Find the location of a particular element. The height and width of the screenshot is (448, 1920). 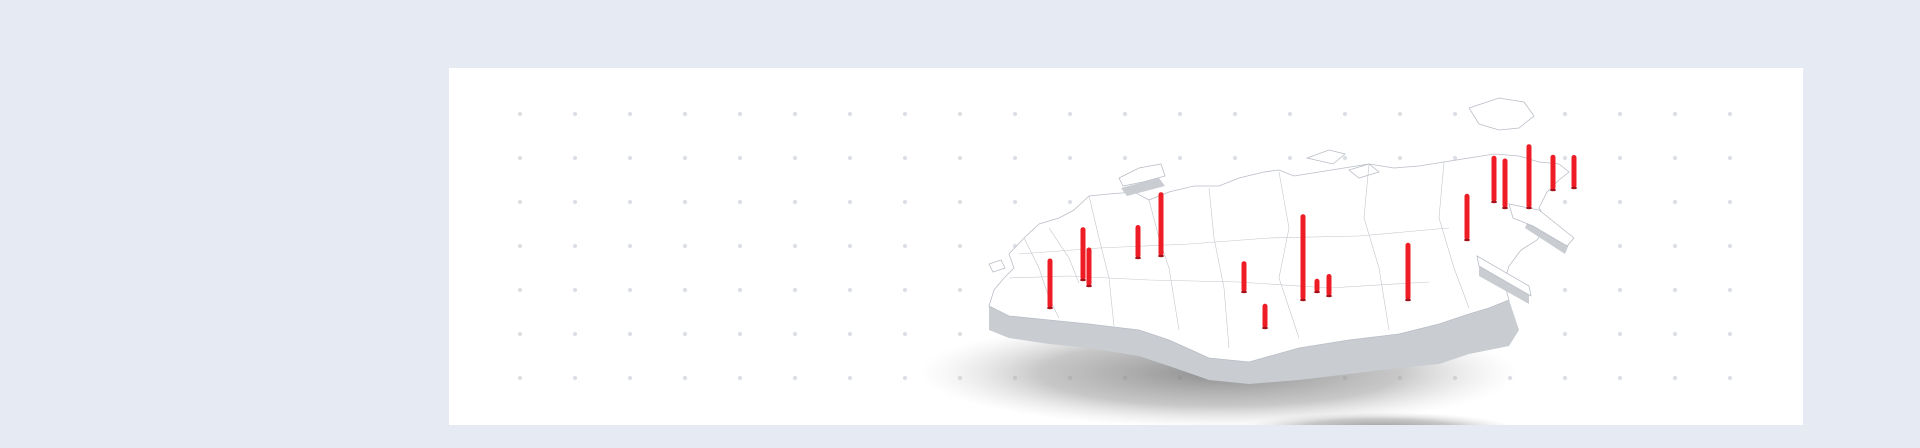

kamchatka is located at coordinates (1541, 225).